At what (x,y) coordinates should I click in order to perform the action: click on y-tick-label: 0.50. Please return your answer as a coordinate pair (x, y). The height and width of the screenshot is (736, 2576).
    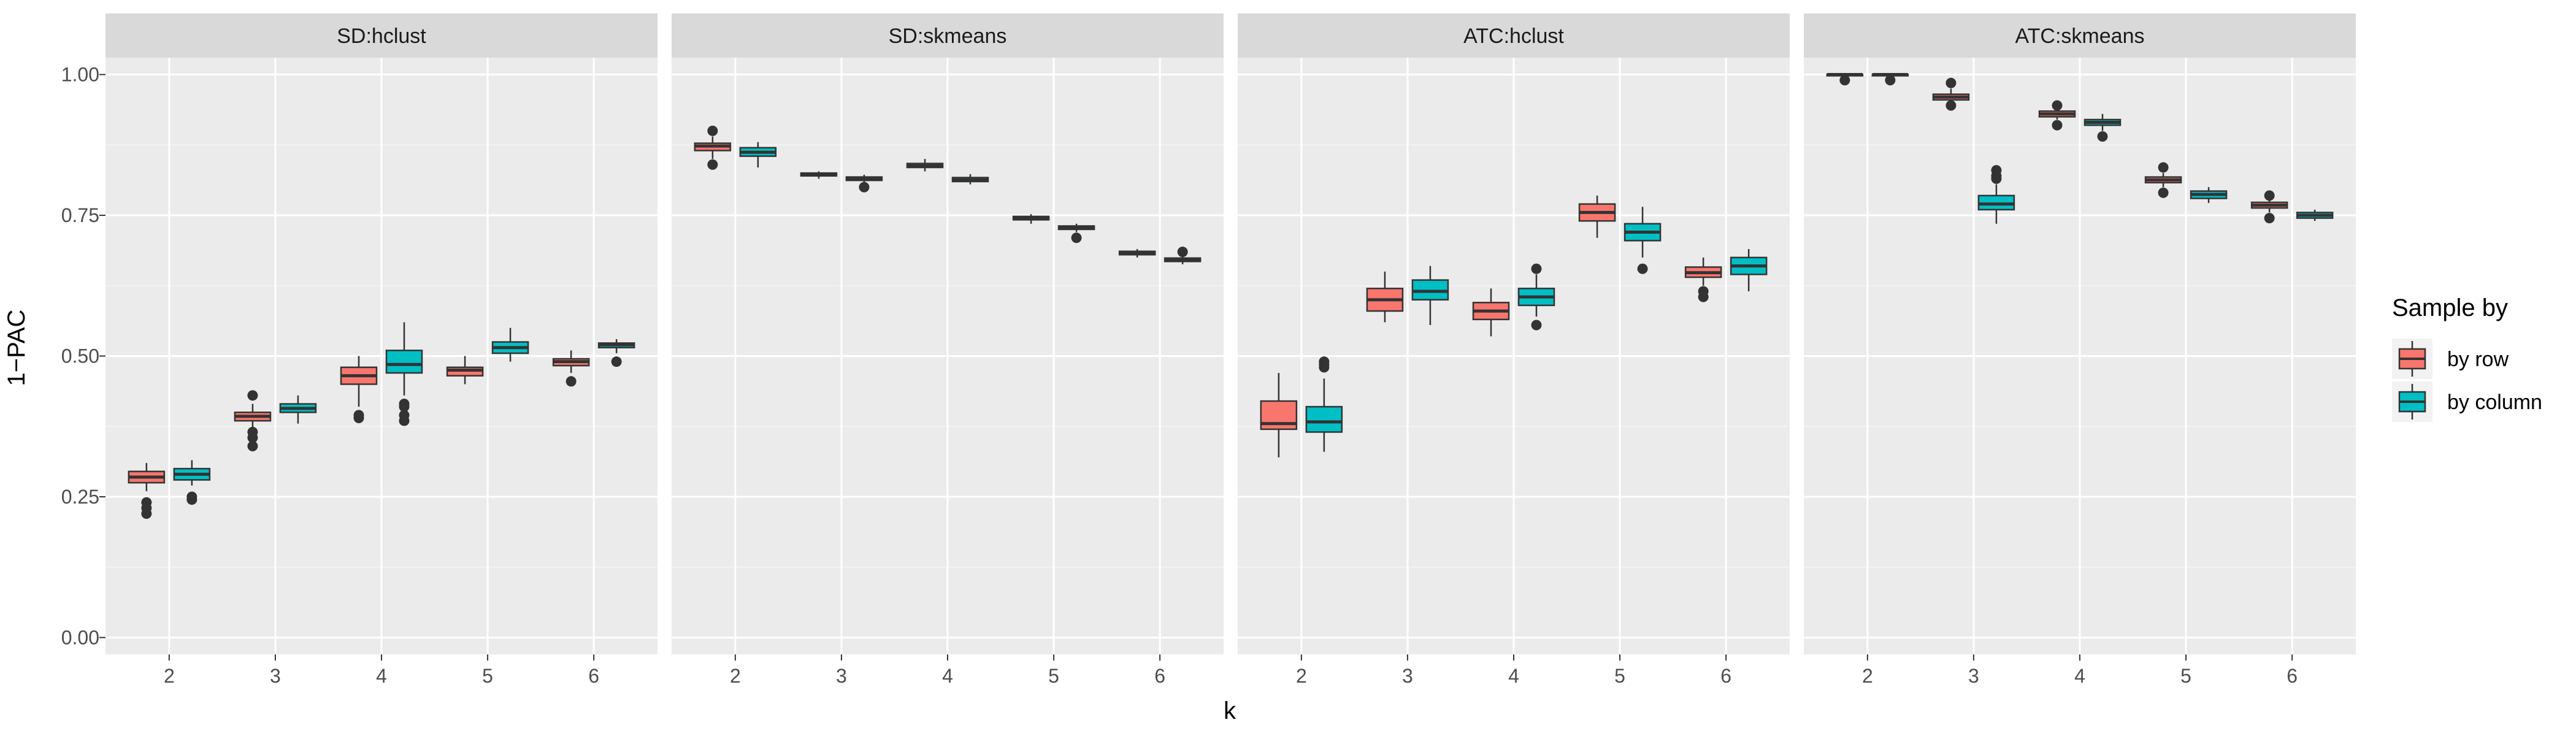
    Looking at the image, I should click on (80, 356).